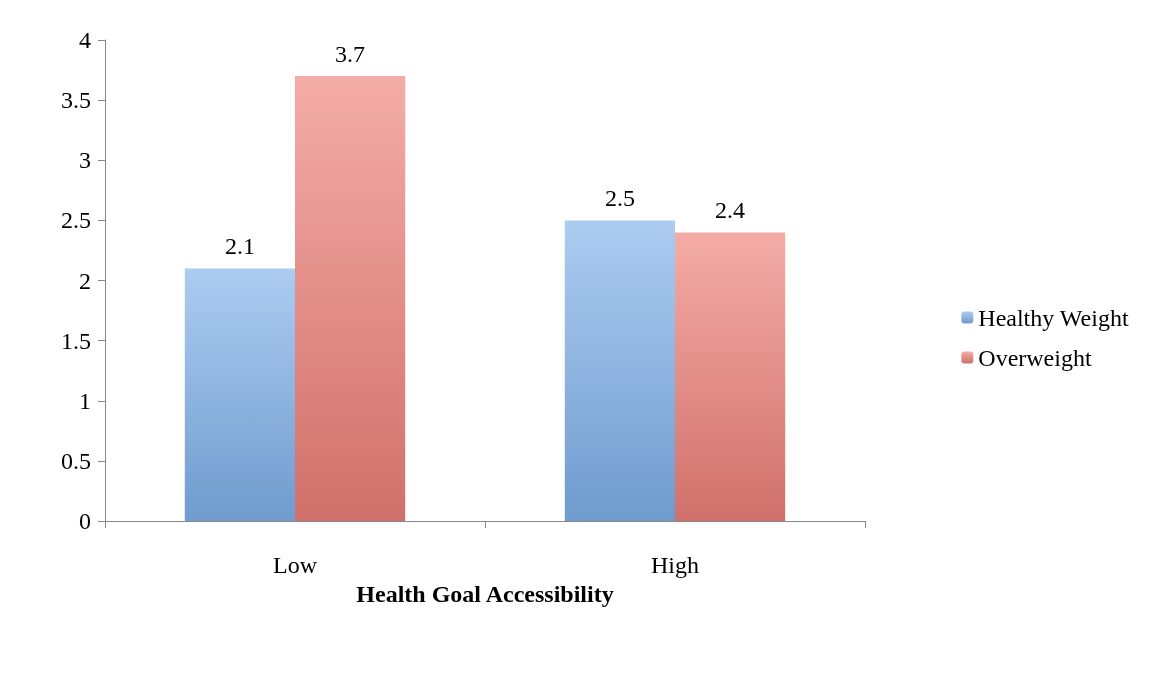 The width and height of the screenshot is (1156, 675). I want to click on y-tick-label: 3.5, so click(76, 100).